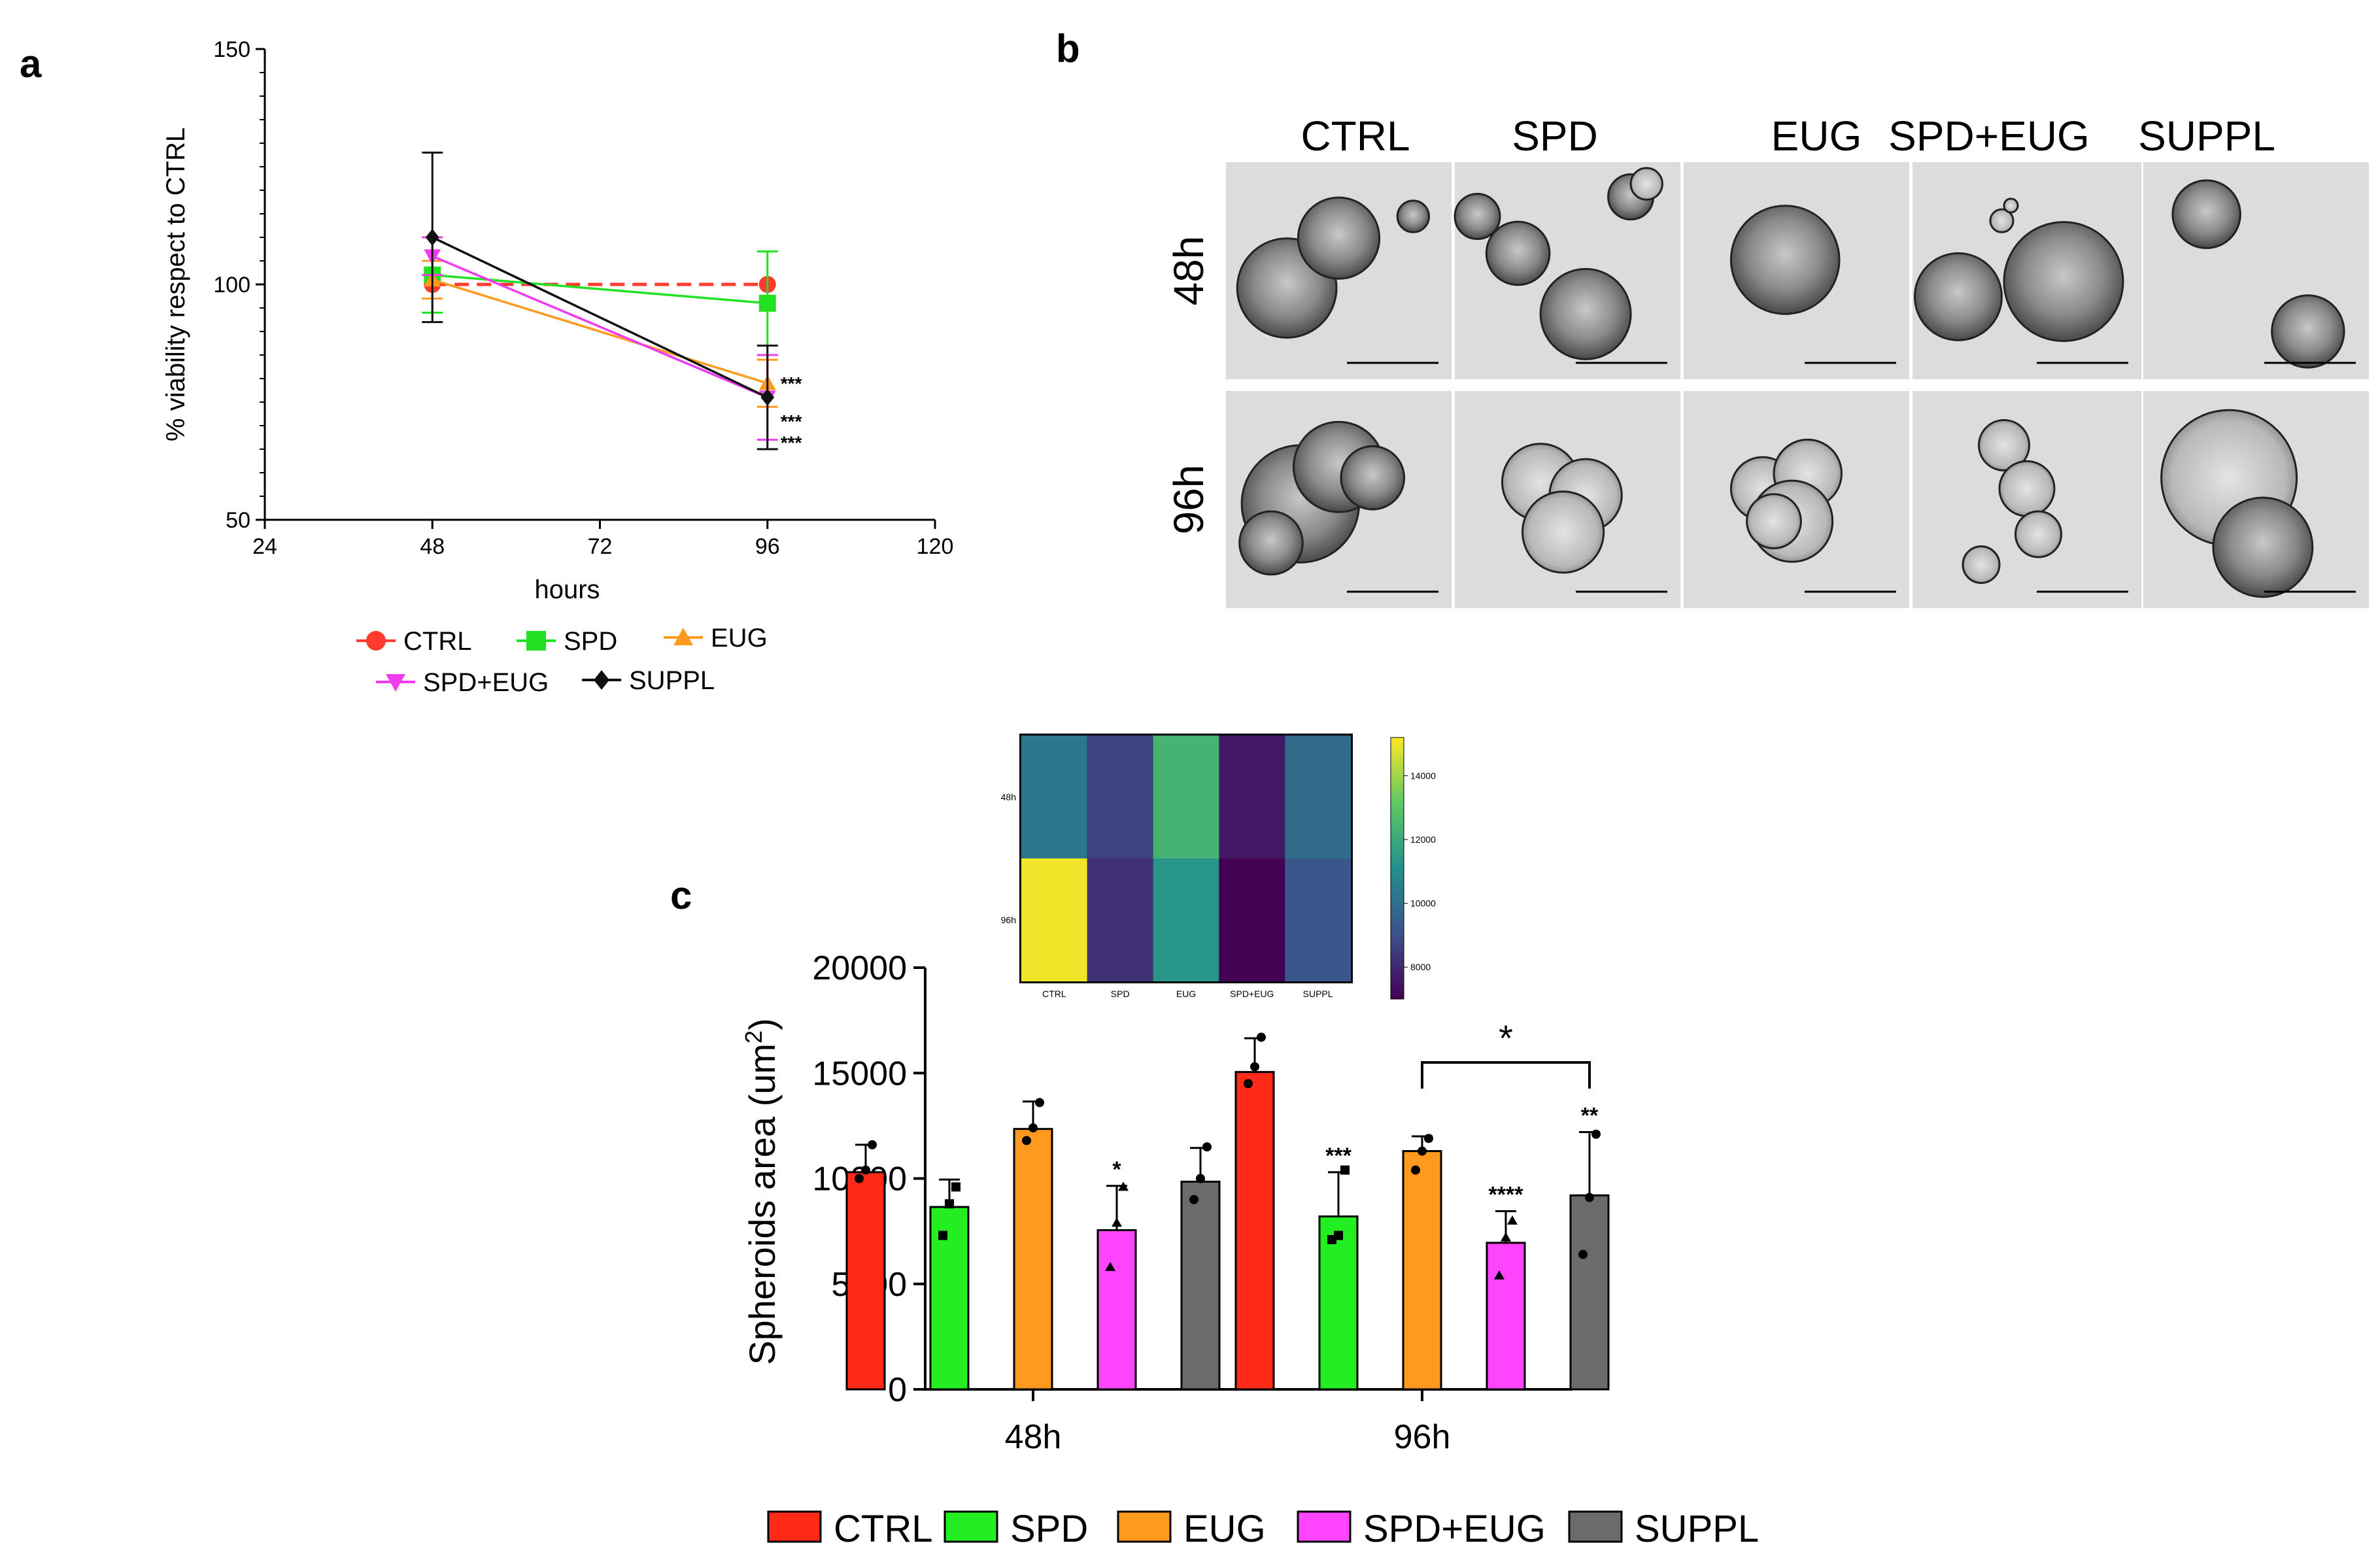 The image size is (2380, 1560). What do you see at coordinates (949, 1298) in the screenshot?
I see `bar-SPD-48h` at bounding box center [949, 1298].